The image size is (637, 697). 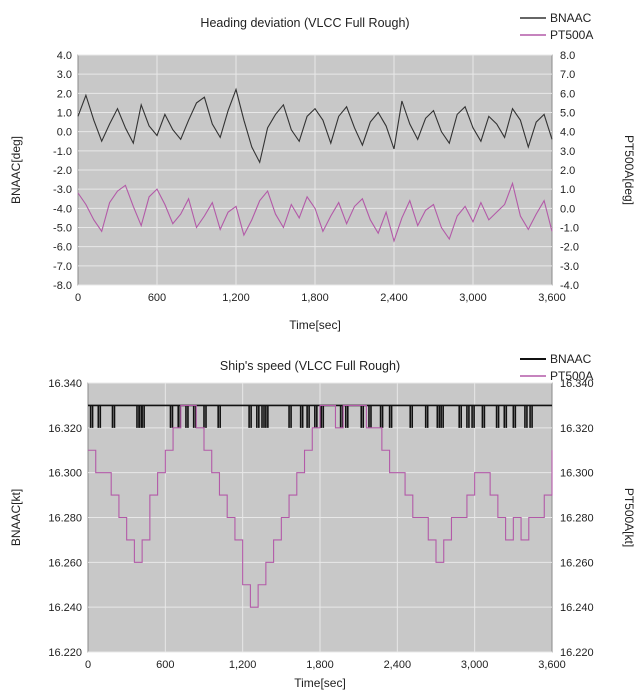 What do you see at coordinates (569, 286) in the screenshot?
I see `y2-tick-label: -4.0` at bounding box center [569, 286].